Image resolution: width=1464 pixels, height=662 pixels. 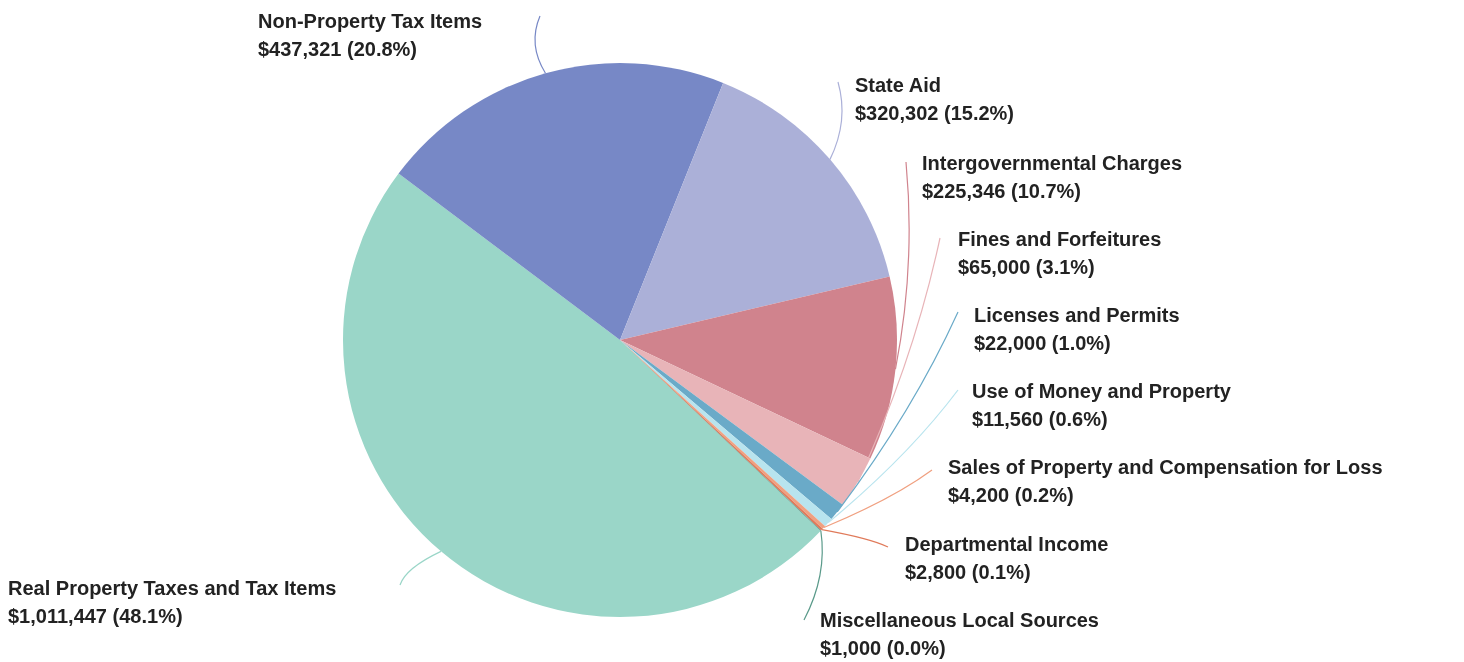 I want to click on data-label: $4,200 (0.2%), so click(x=1011, y=495).